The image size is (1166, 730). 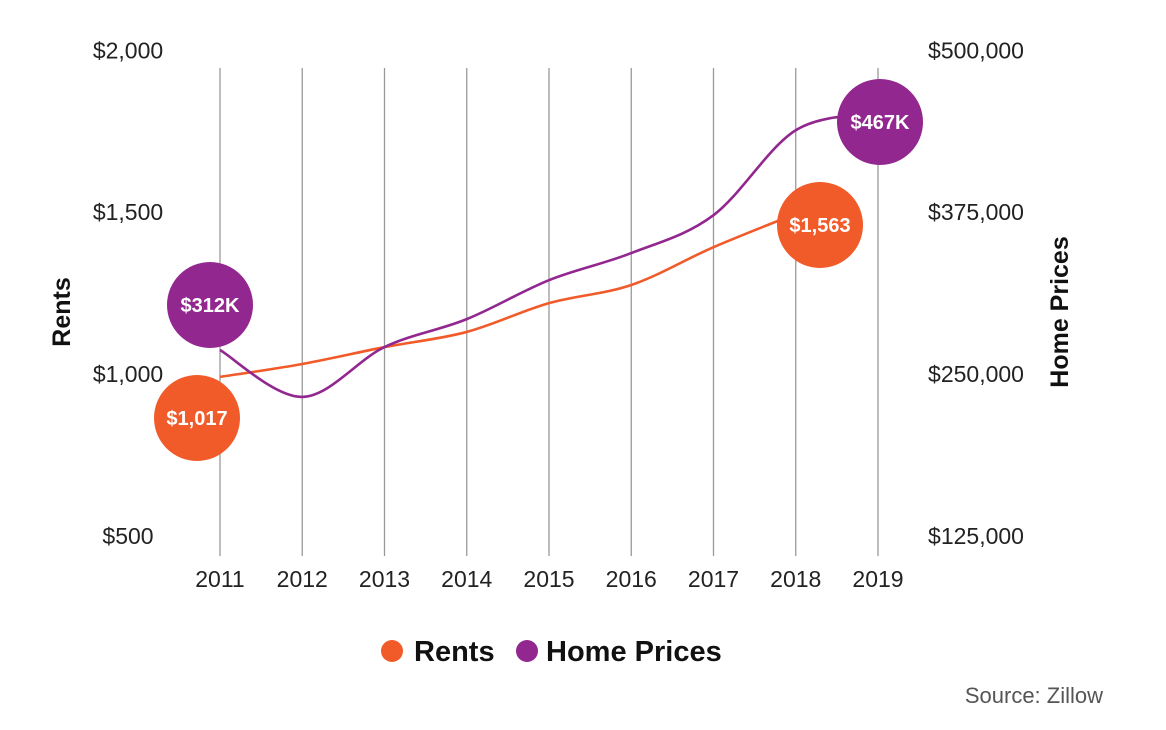 I want to click on left-tick-label: $1,000, so click(x=128, y=374).